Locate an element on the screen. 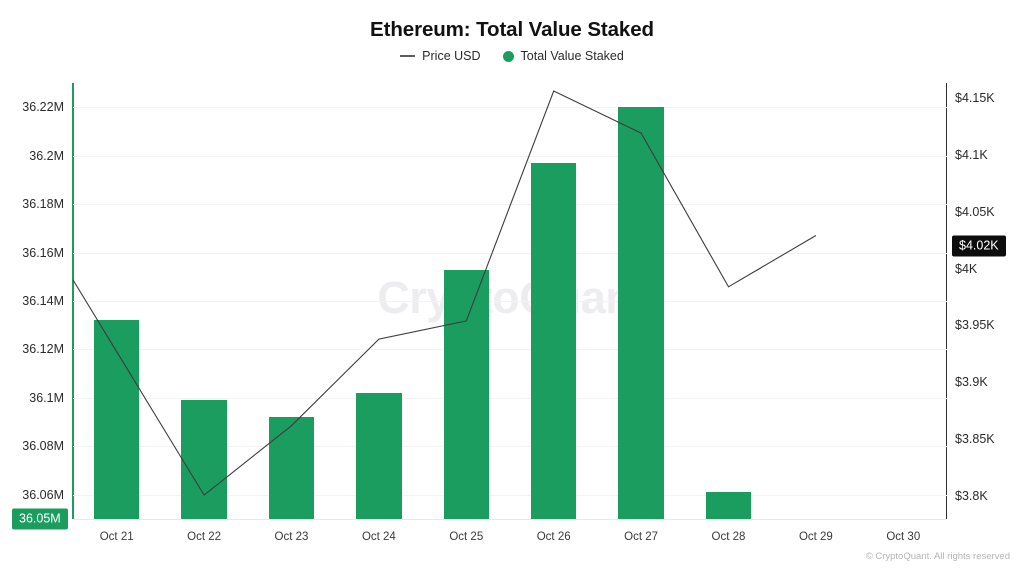  chart-legend: Price USD Total Value Staked is located at coordinates (512, 56).